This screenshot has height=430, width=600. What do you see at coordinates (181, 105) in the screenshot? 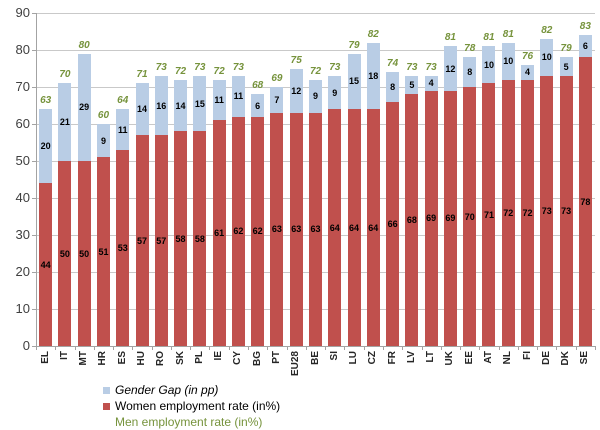
I see `bar-SK-gap` at bounding box center [181, 105].